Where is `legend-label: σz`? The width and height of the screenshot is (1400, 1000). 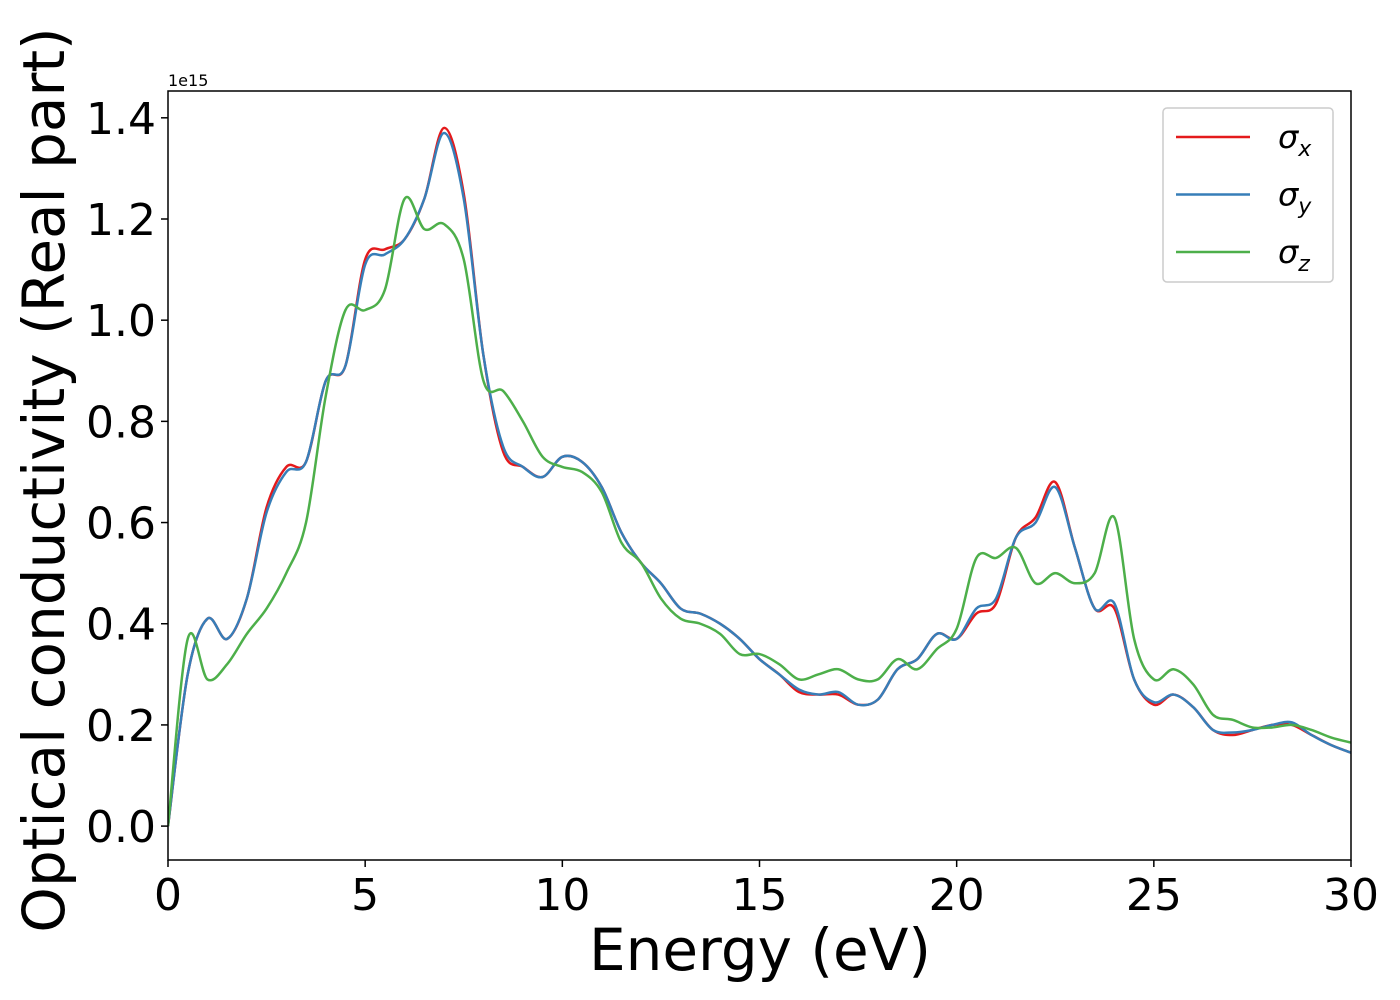
legend-label: σz is located at coordinates (1294, 255).